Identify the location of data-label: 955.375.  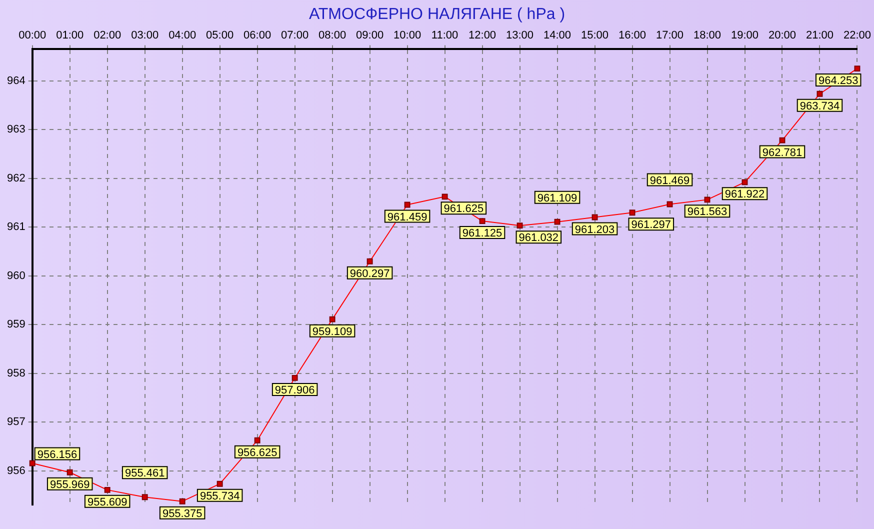
(182, 514).